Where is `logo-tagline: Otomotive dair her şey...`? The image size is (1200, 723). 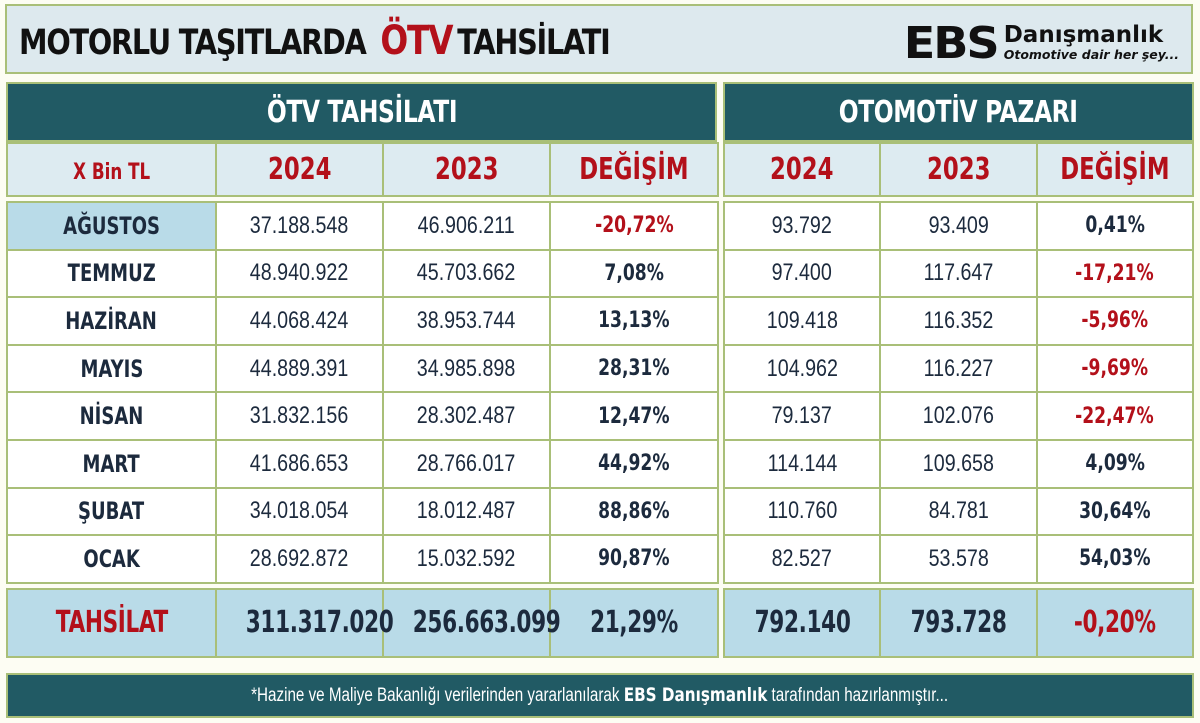
logo-tagline: Otomotive dair her şey... is located at coordinates (1091, 55).